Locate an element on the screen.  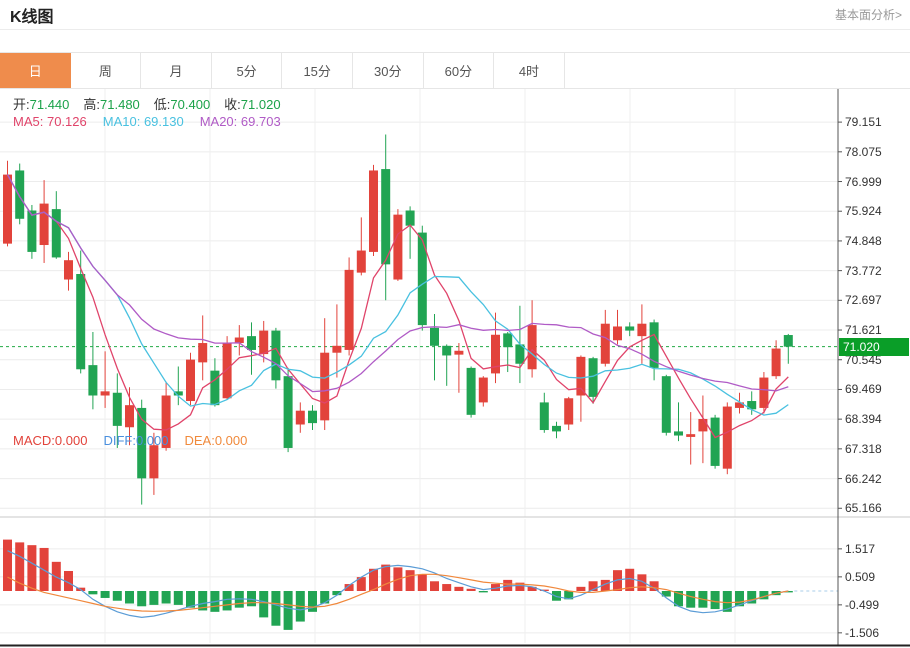
tab-60min: 60分 is located at coordinates (459, 70).